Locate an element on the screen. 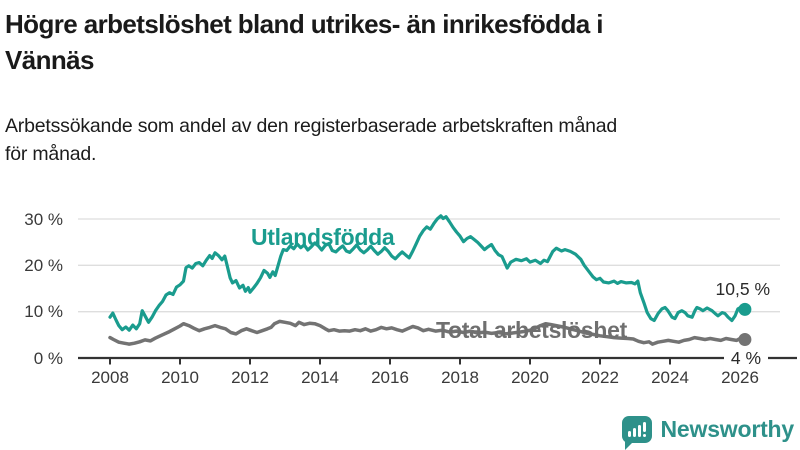 The height and width of the screenshot is (450, 800). newsworthy-logo: Newsworthy is located at coordinates (708, 430).